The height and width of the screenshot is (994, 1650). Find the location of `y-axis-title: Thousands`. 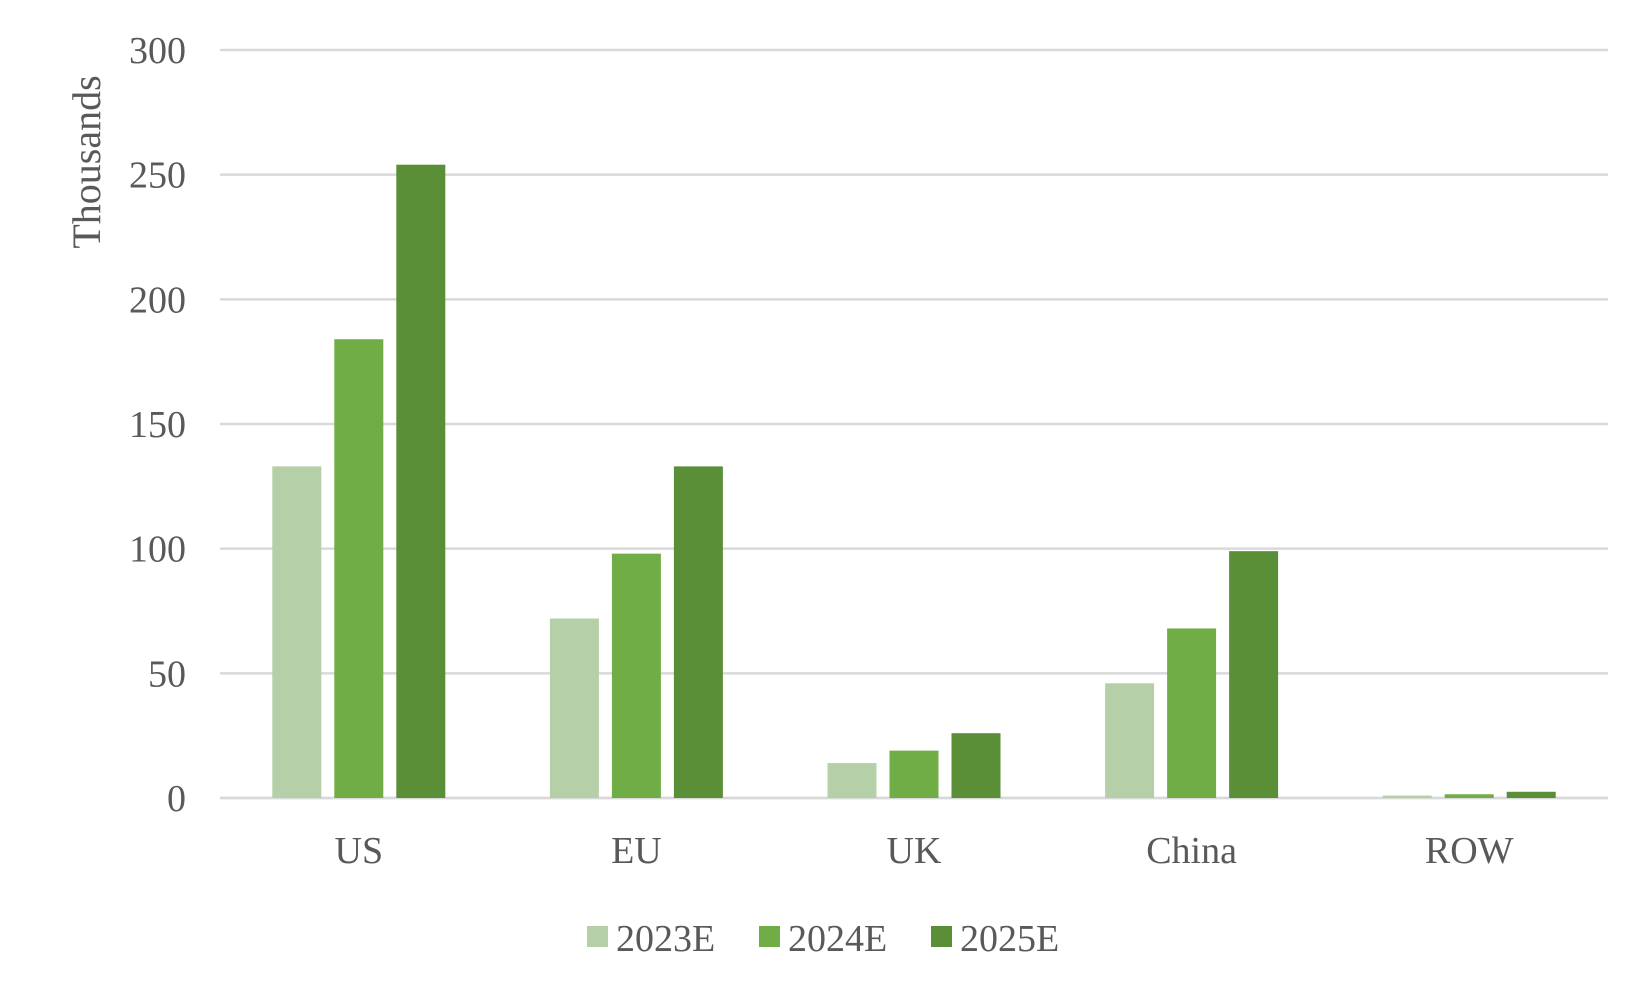

y-axis-title: Thousands is located at coordinates (86, 161).